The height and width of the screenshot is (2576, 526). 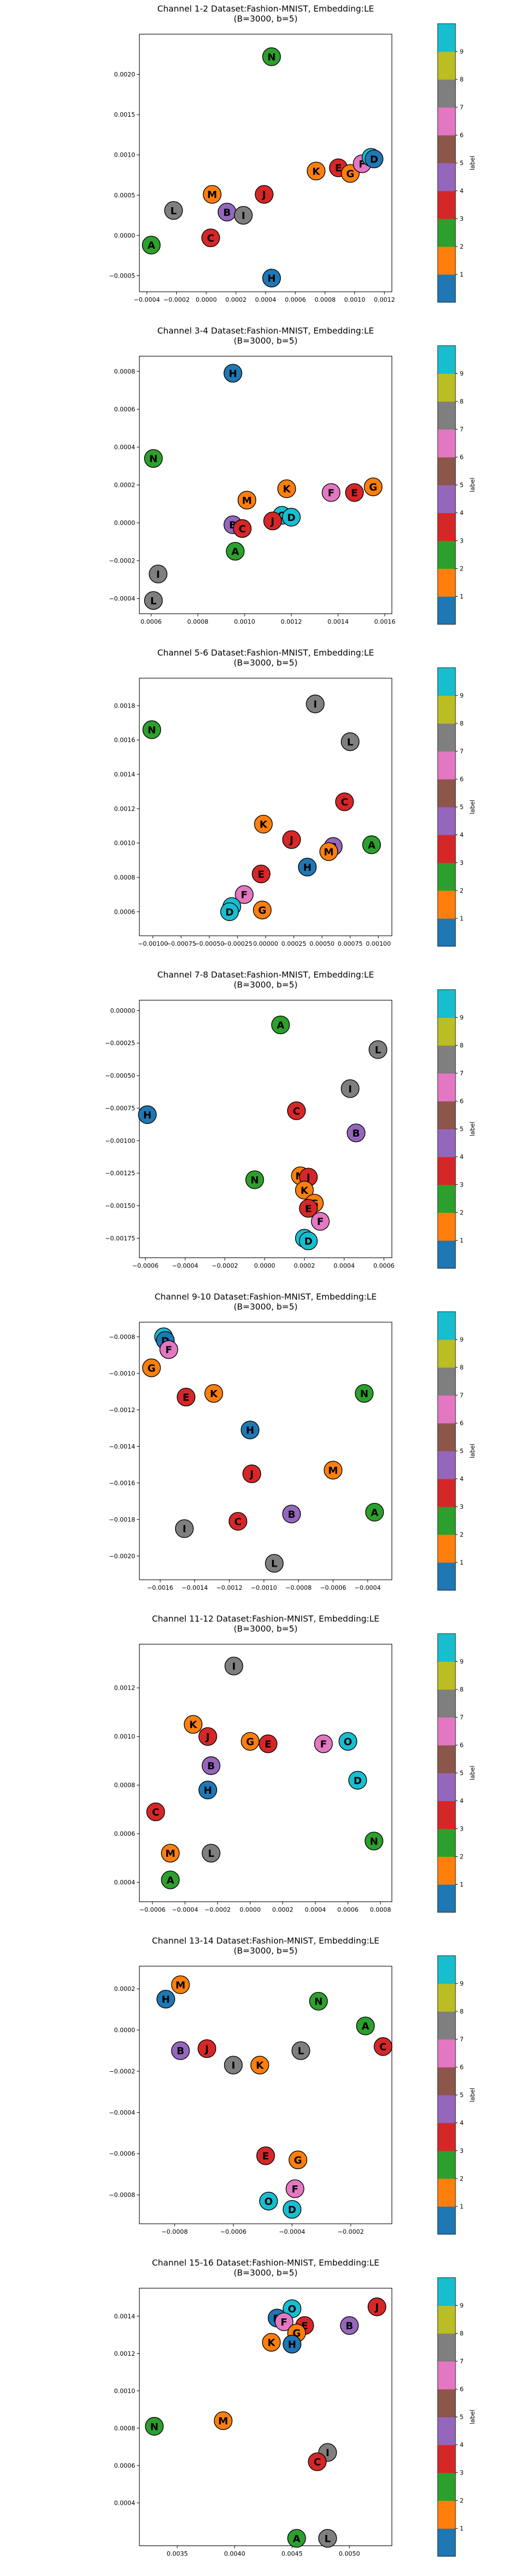 What do you see at coordinates (168, 1349) in the screenshot?
I see `scatter-point-F: F` at bounding box center [168, 1349].